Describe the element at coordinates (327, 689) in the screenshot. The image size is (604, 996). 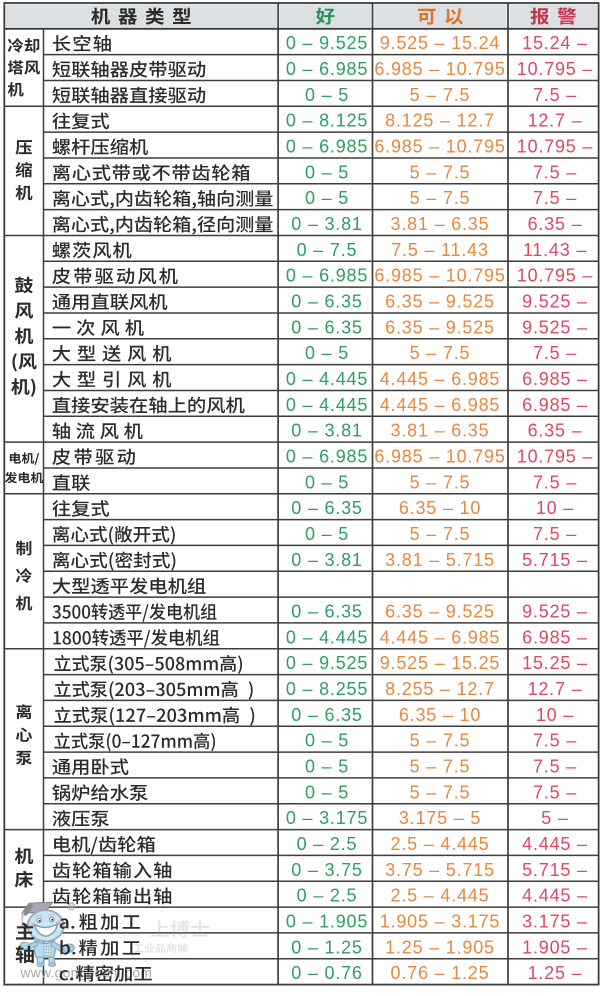
I see `svg-text: 0 – 8.255` at that location.